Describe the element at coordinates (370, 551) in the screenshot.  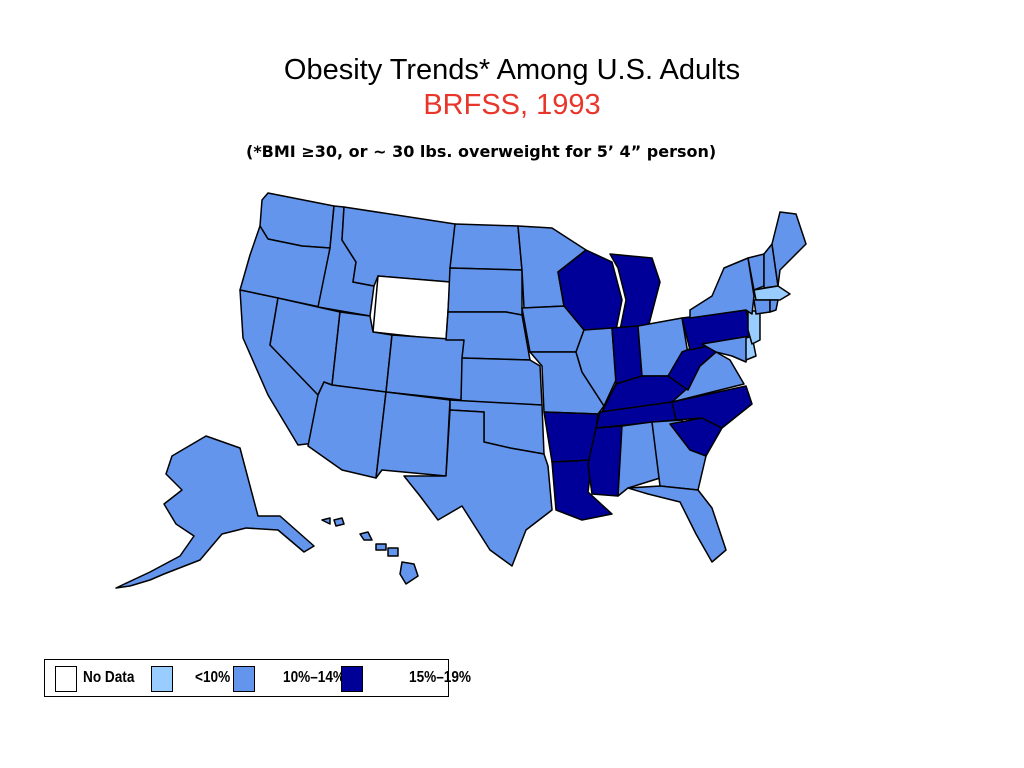
I see `state-hi` at that location.